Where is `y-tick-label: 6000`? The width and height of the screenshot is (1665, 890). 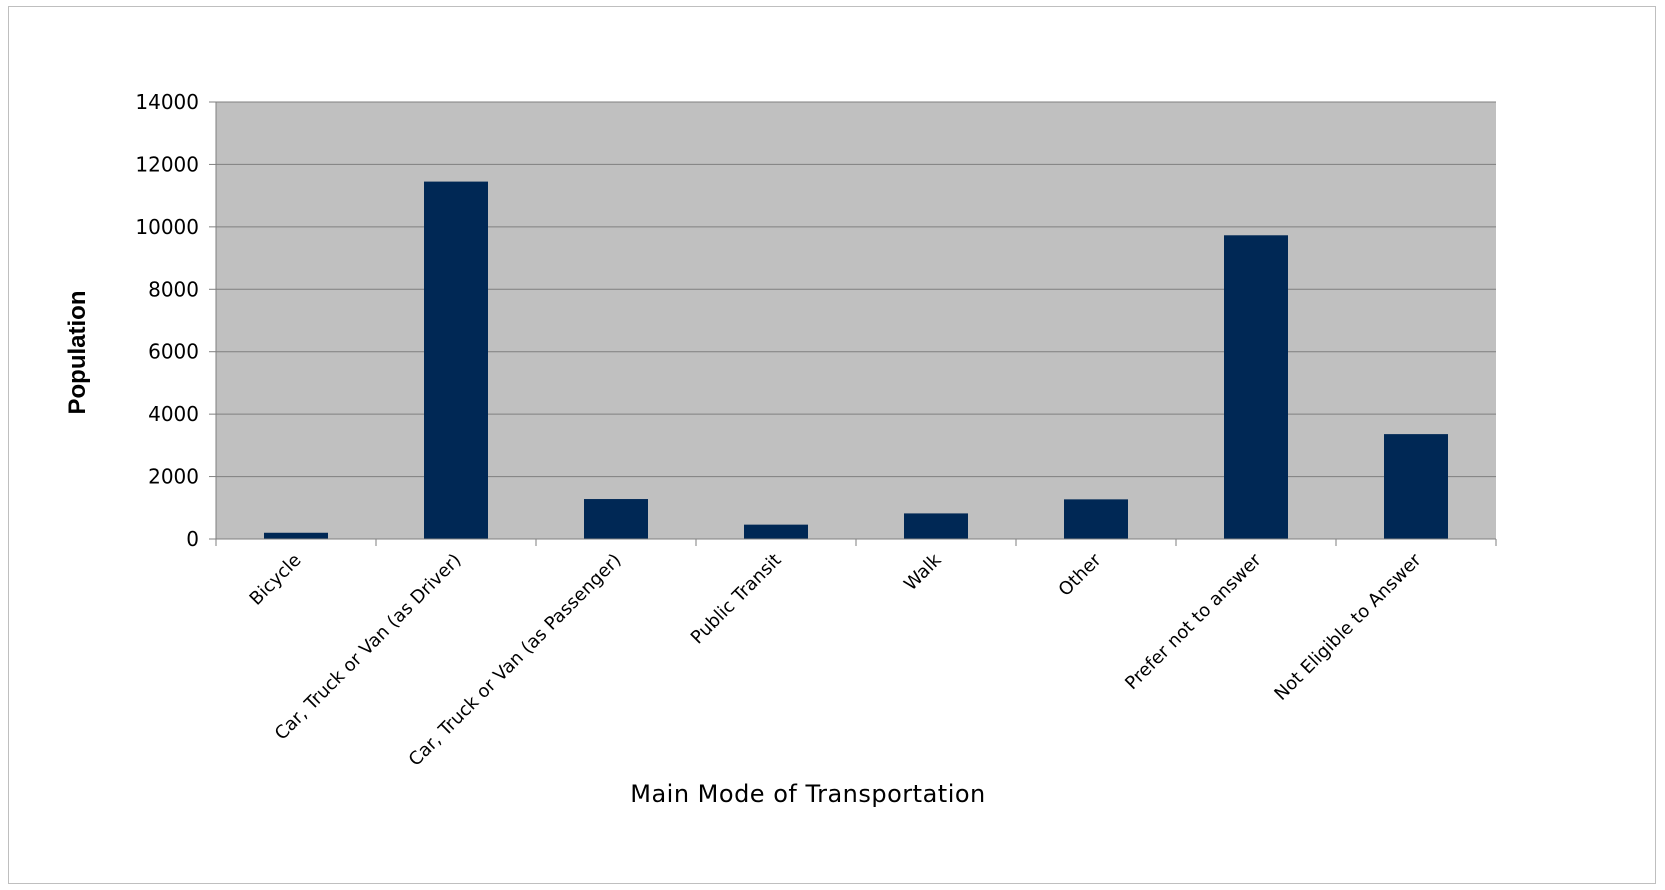
y-tick-label: 6000 is located at coordinates (173, 352).